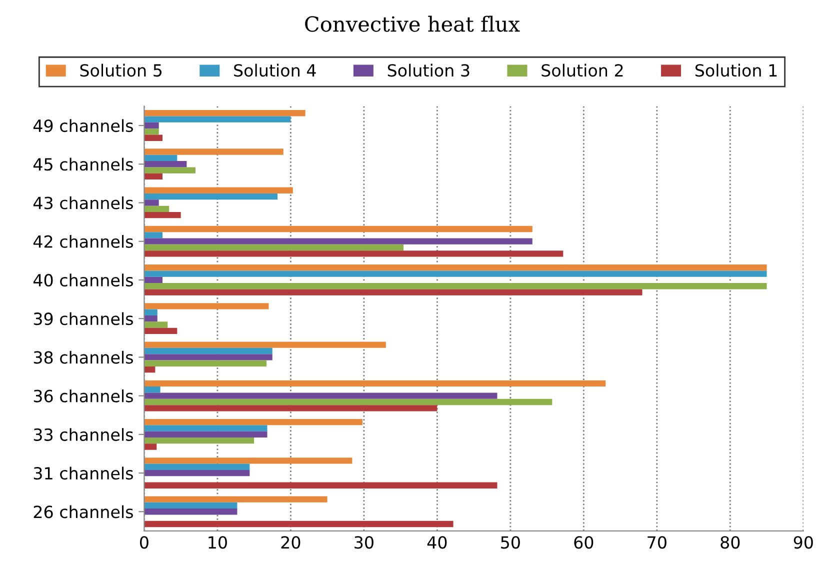 The width and height of the screenshot is (824, 574). Describe the element at coordinates (83, 395) in the screenshot. I see `y-tick-label: 36 channels` at that location.